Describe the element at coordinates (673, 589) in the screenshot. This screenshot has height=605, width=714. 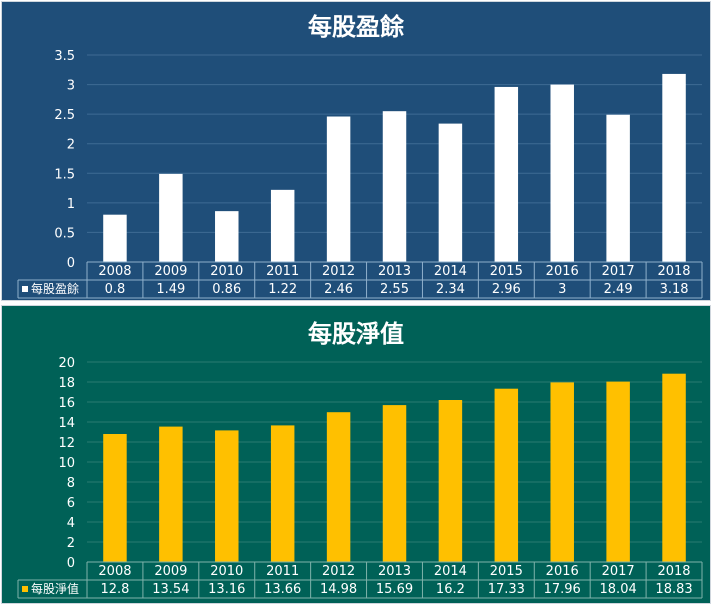
I see `data-label: 18.83` at that location.